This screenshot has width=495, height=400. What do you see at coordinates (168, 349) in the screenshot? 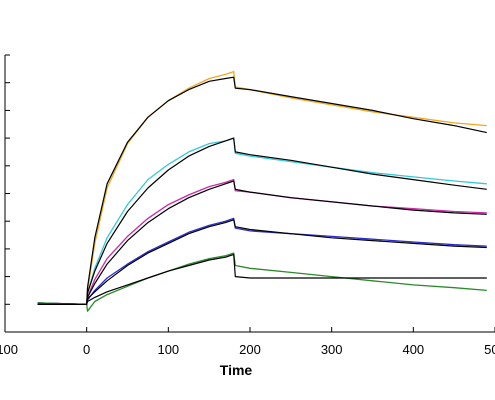
I see `x-tick-label: 100` at bounding box center [168, 349].